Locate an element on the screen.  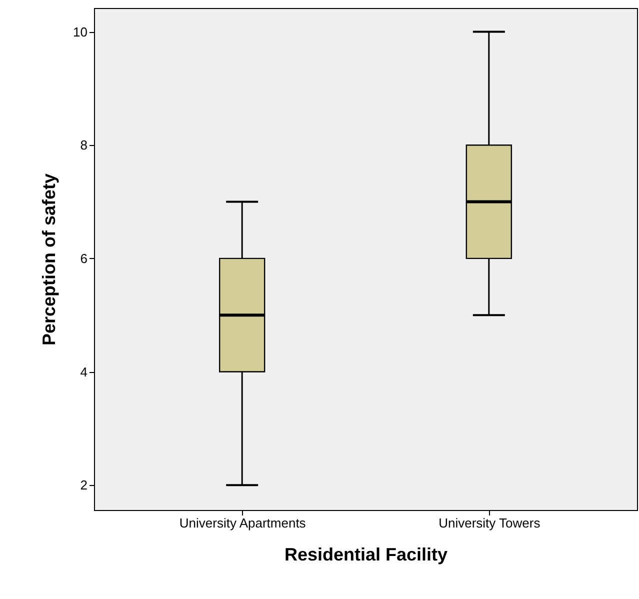
y-axis-title: Perception of safety is located at coordinates (49, 259).